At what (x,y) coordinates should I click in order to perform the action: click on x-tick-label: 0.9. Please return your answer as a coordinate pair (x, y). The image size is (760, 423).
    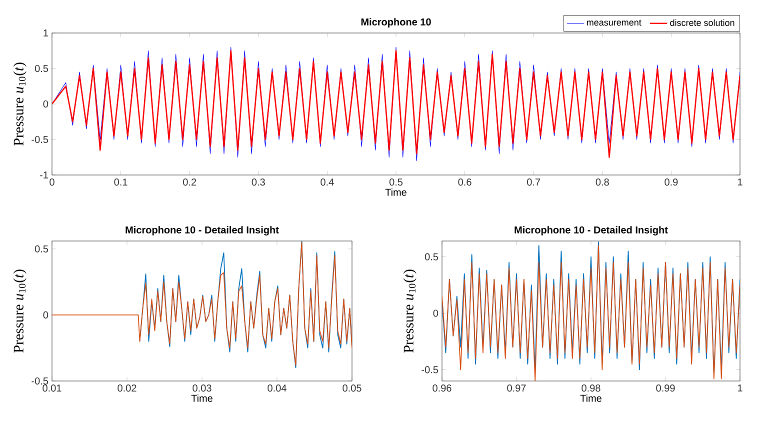
    Looking at the image, I should click on (671, 182).